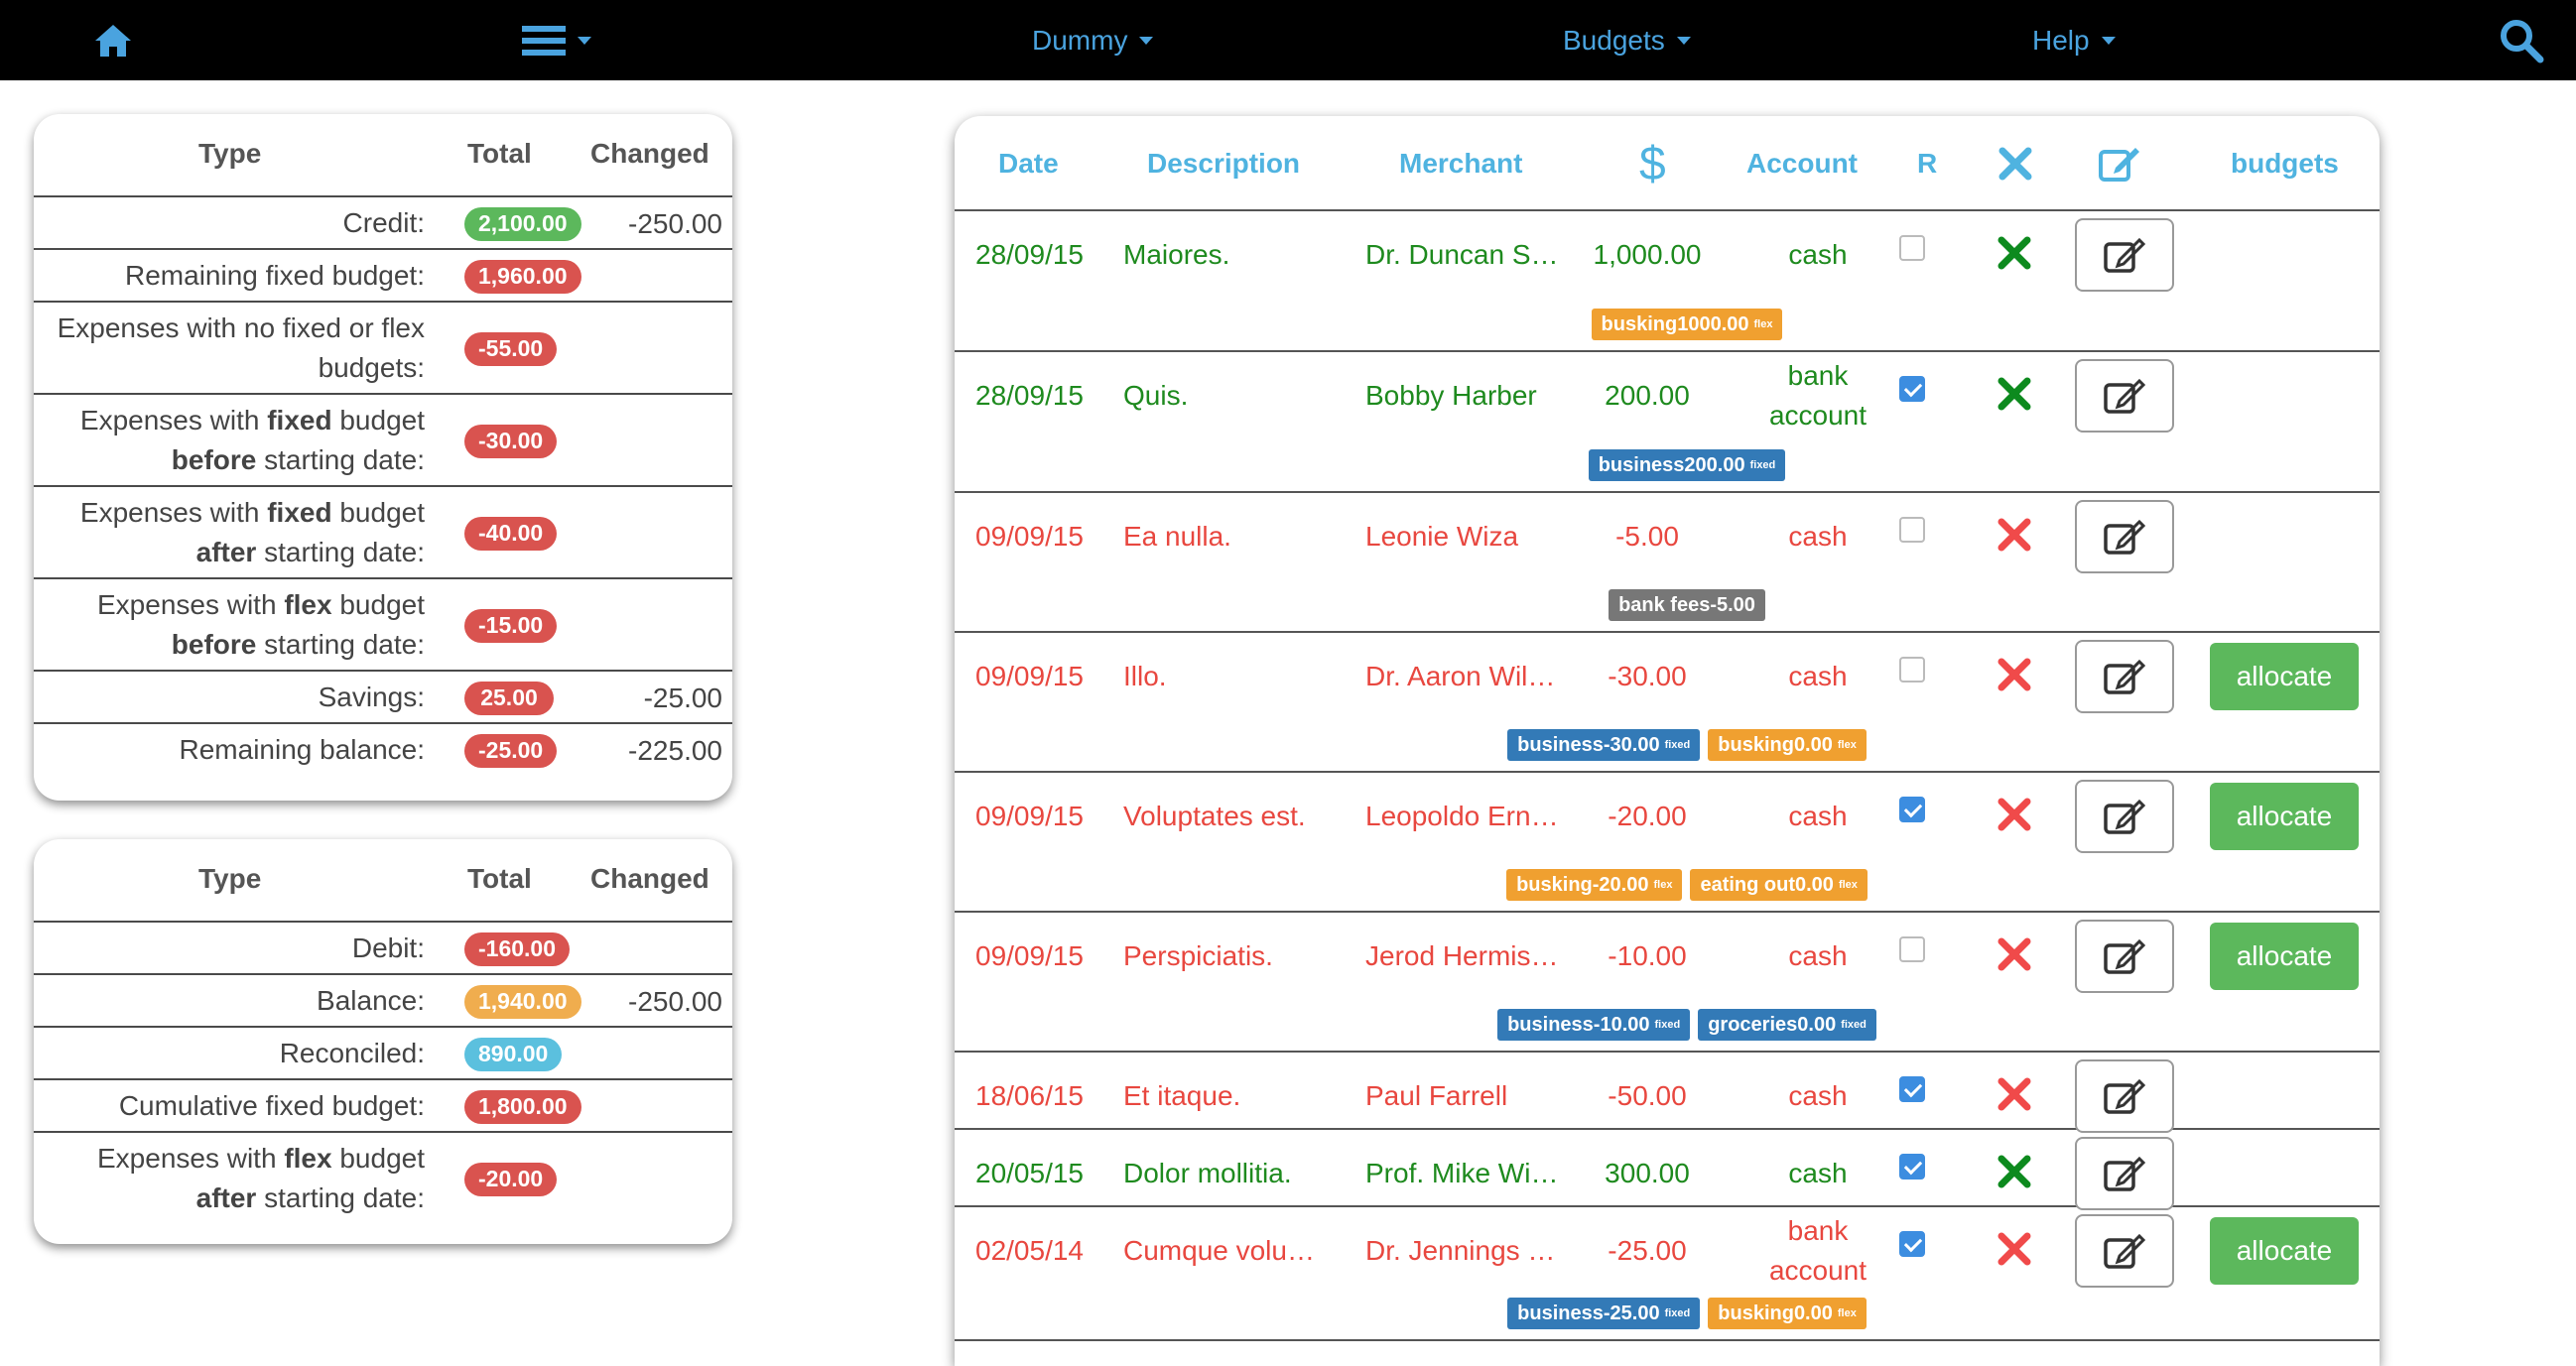 The height and width of the screenshot is (1366, 2576). What do you see at coordinates (1653, 163) in the screenshot?
I see `column-amount: $` at bounding box center [1653, 163].